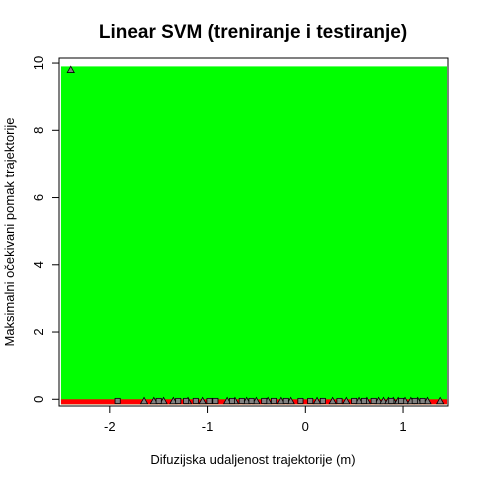 Image resolution: width=480 pixels, height=480 pixels. What do you see at coordinates (255, 419) in the screenshot?
I see `x-axis: -2 -1 0 1` at bounding box center [255, 419].